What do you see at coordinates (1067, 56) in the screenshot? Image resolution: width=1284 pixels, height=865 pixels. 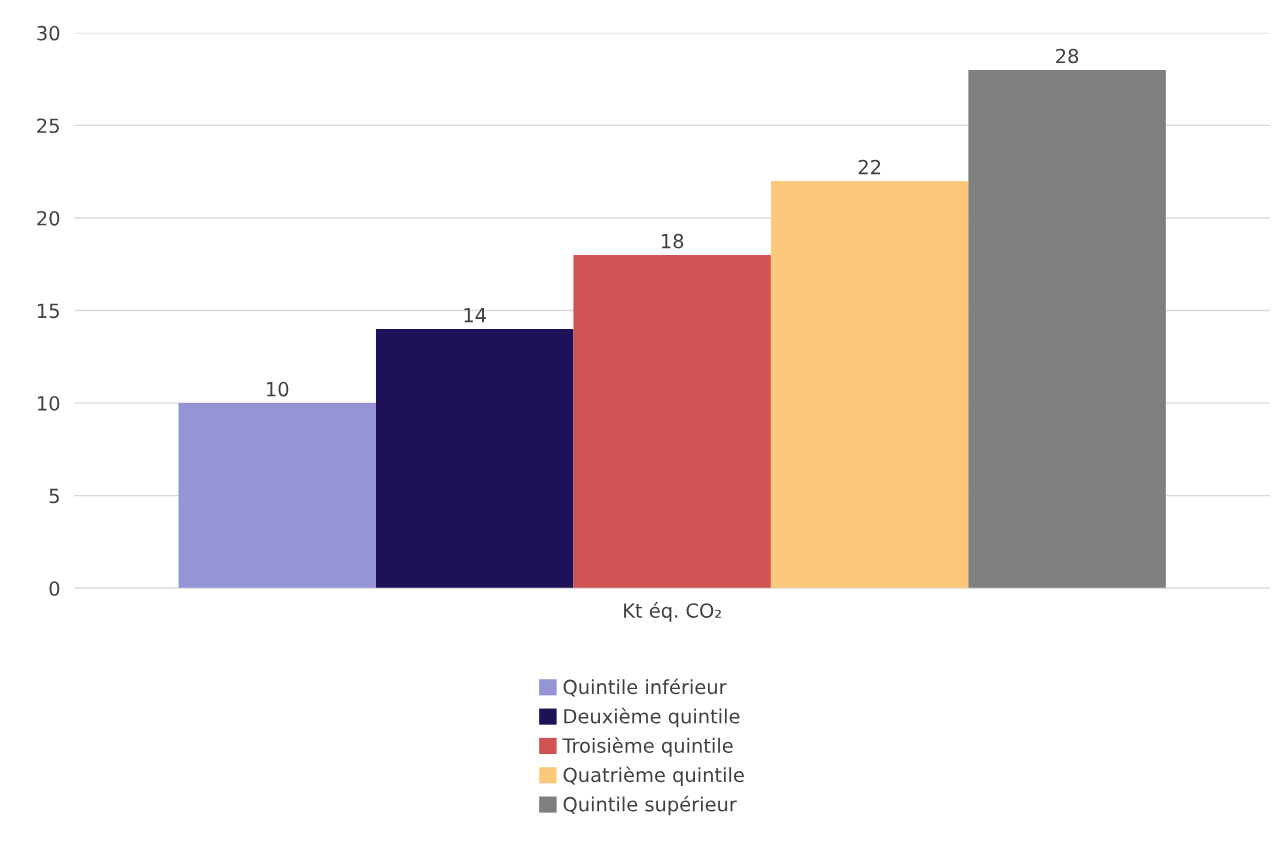 I see `data-label: 28` at bounding box center [1067, 56].